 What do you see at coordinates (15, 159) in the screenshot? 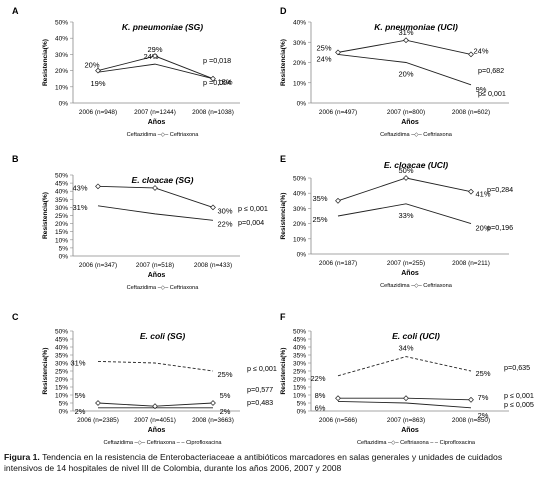
I see `panel-letter: B` at bounding box center [15, 159].